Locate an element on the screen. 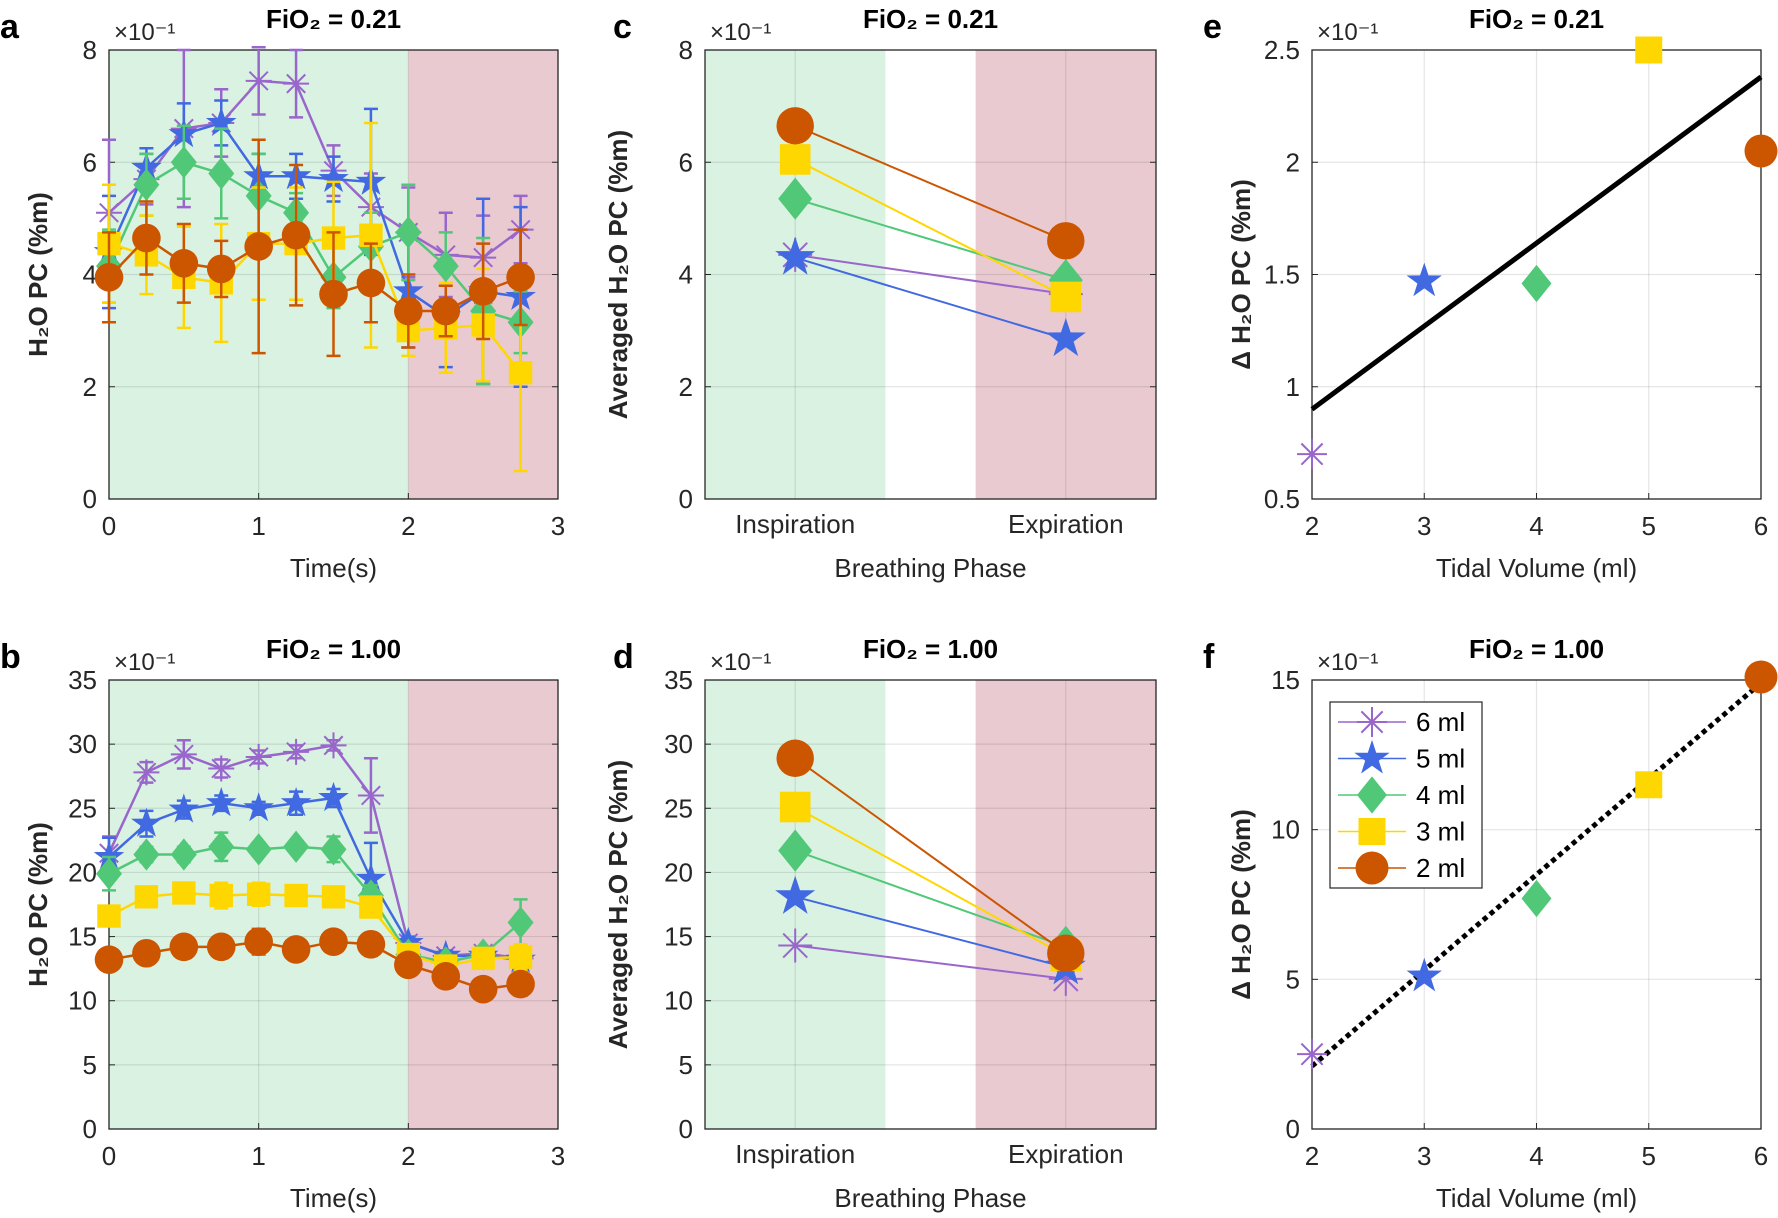 Image resolution: width=1778 pixels, height=1218 pixels. x-tick-label: 2 is located at coordinates (408, 1156).